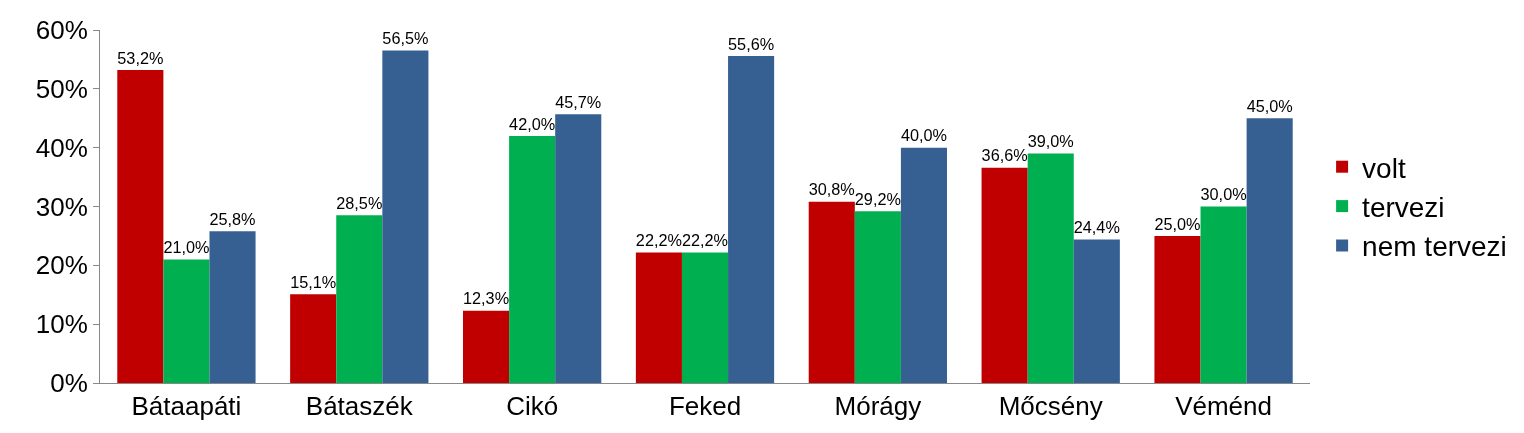 The width and height of the screenshot is (1524, 433). Describe the element at coordinates (1004, 155) in the screenshot. I see `data-label: 36,6%` at that location.